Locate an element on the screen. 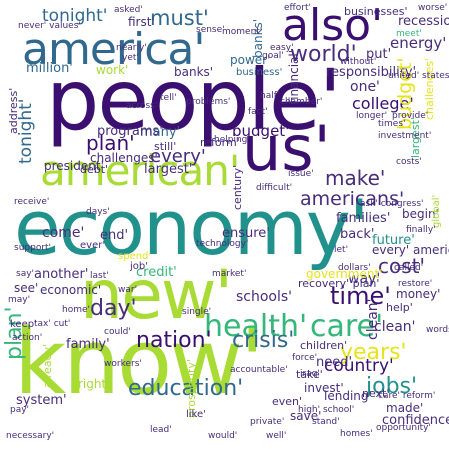 This screenshot has width=449, height=449. word-put: college' is located at coordinates (383, 103).